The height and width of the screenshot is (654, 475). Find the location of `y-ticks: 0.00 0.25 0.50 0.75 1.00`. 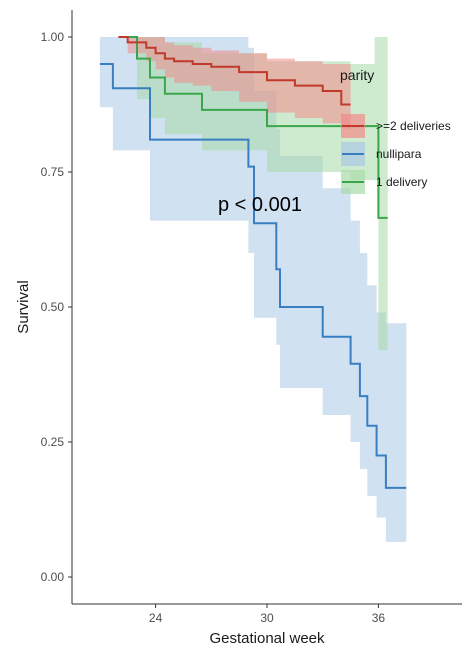

y-ticks: 0.00 0.25 0.50 0.75 1.00 is located at coordinates (56, 307).